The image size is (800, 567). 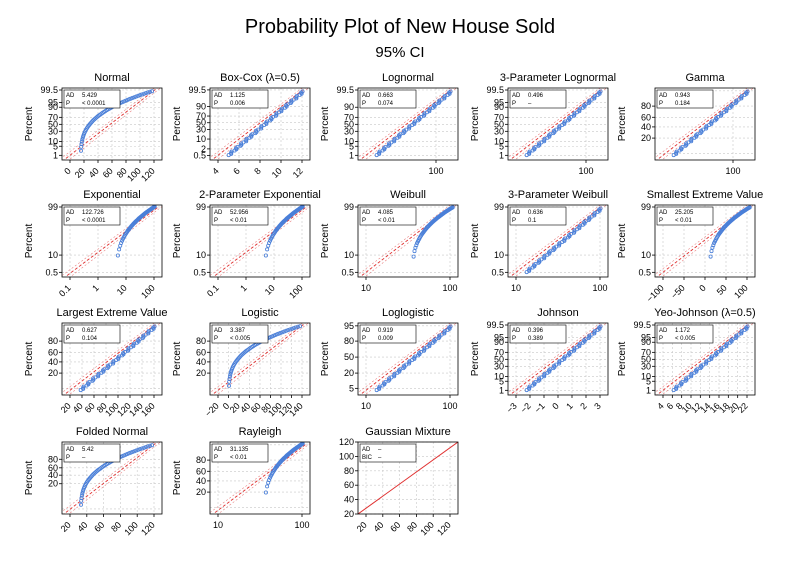 What do you see at coordinates (743, 408) in the screenshot?
I see `x-tick-label: 22` at bounding box center [743, 408].